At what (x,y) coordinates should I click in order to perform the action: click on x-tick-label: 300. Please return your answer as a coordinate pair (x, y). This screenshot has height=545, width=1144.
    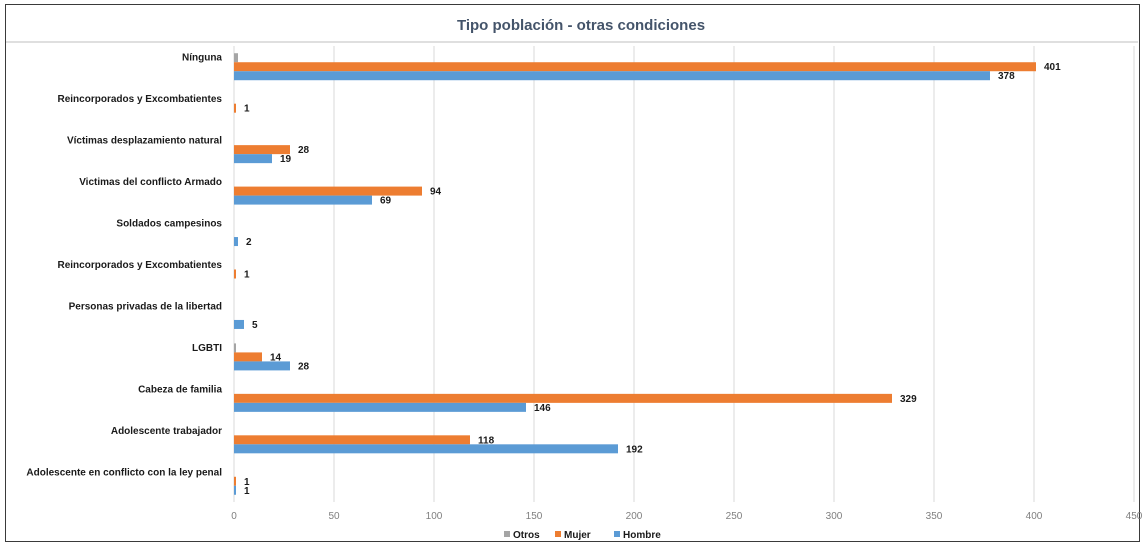
    Looking at the image, I should click on (834, 516).